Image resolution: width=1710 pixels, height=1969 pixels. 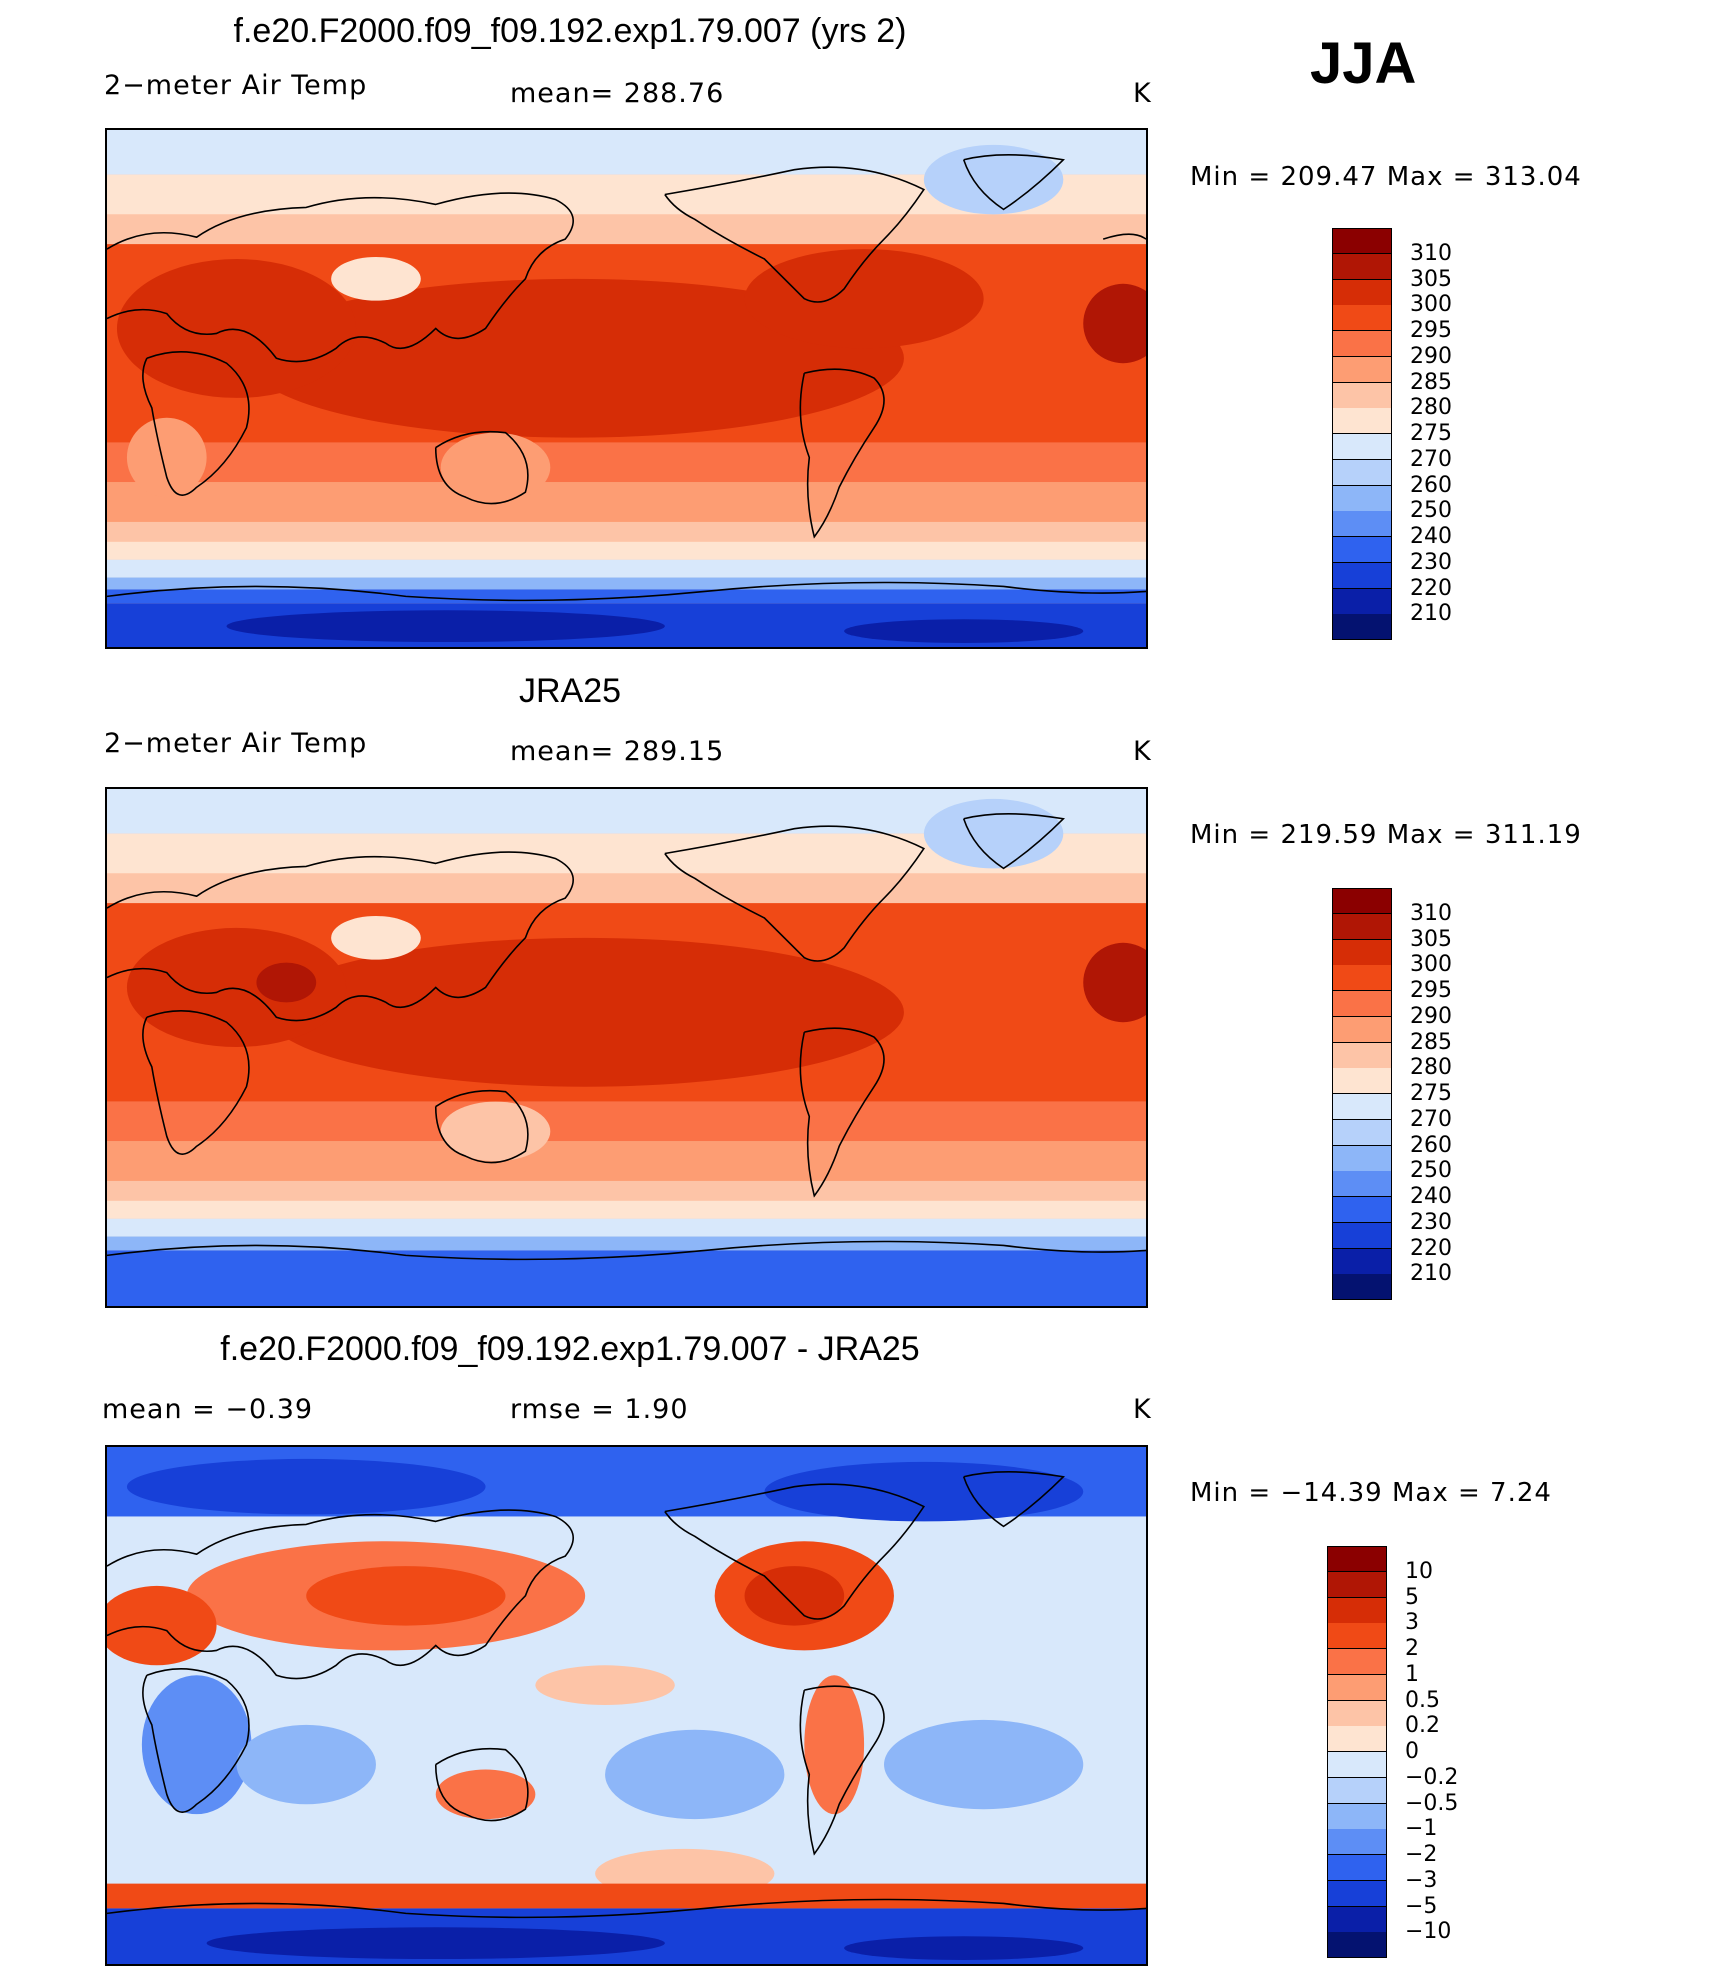 What do you see at coordinates (1432, 1777) in the screenshot?
I see `colorbar-tick-label: −0.2` at bounding box center [1432, 1777].